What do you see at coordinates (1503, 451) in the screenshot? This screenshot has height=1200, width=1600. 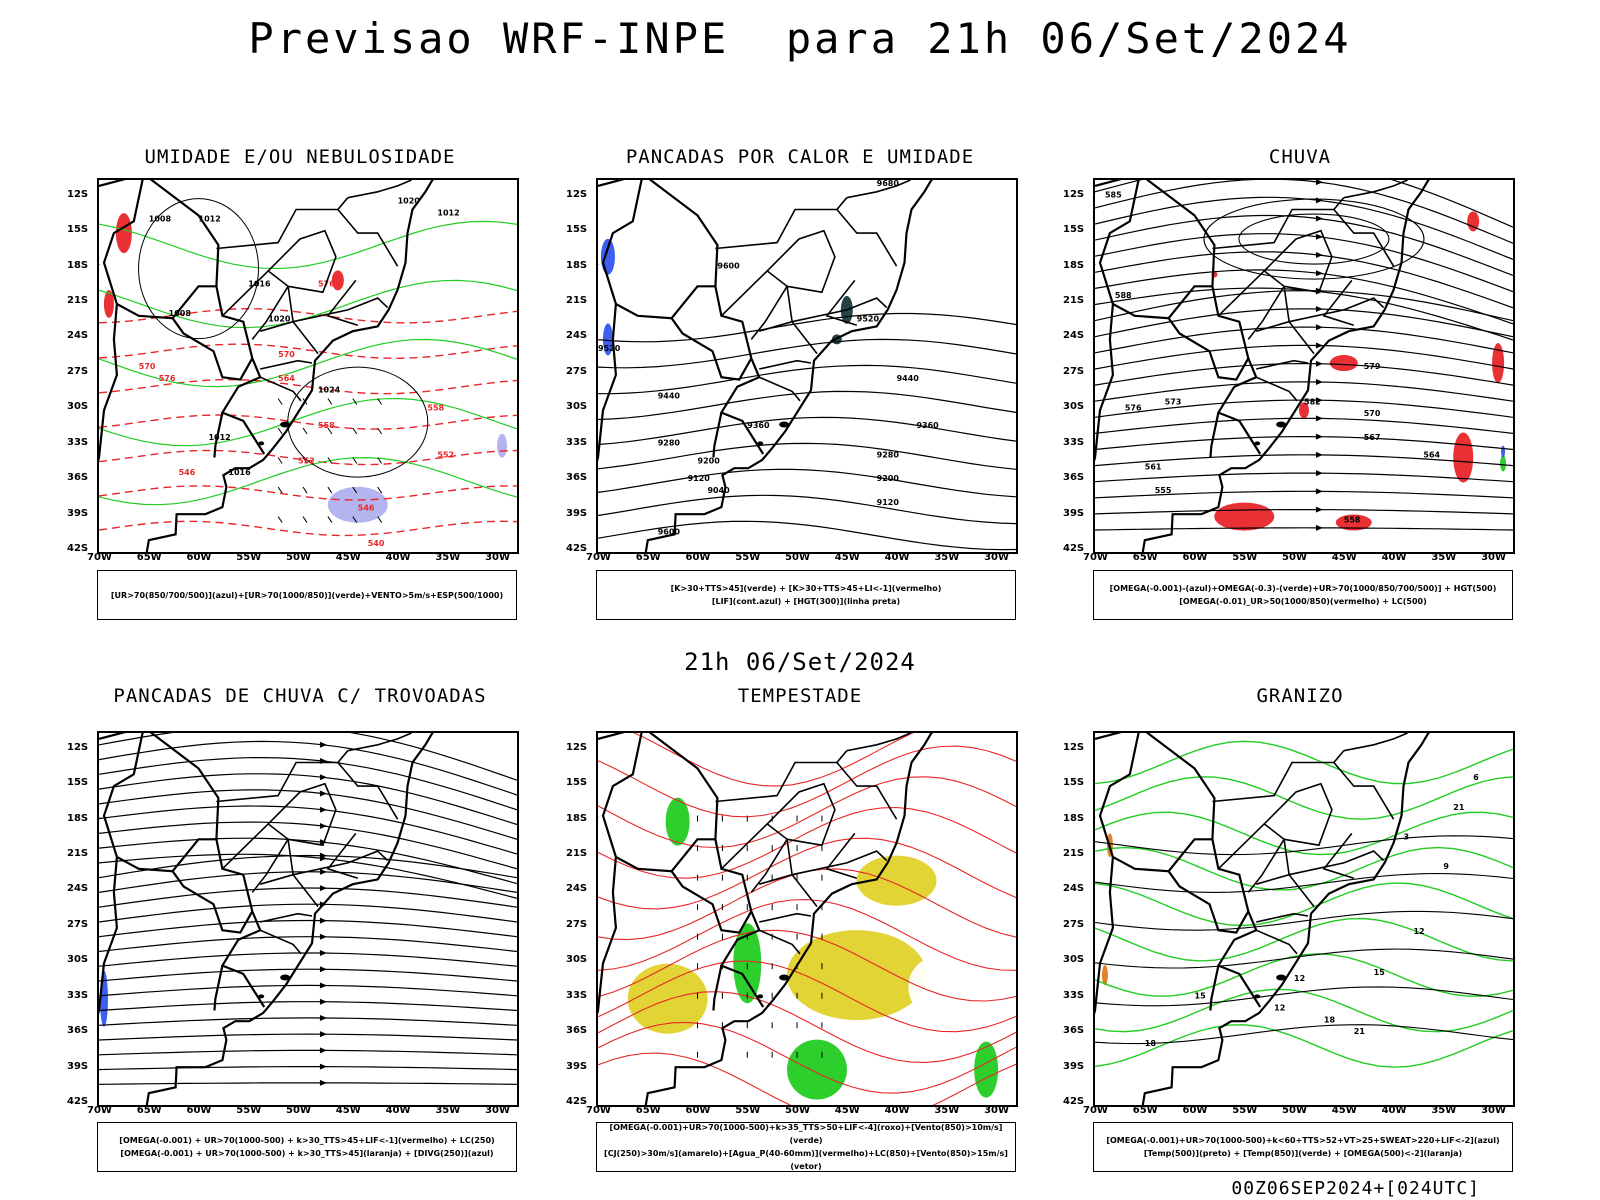 I see `rain-area-omega` at bounding box center [1503, 451].